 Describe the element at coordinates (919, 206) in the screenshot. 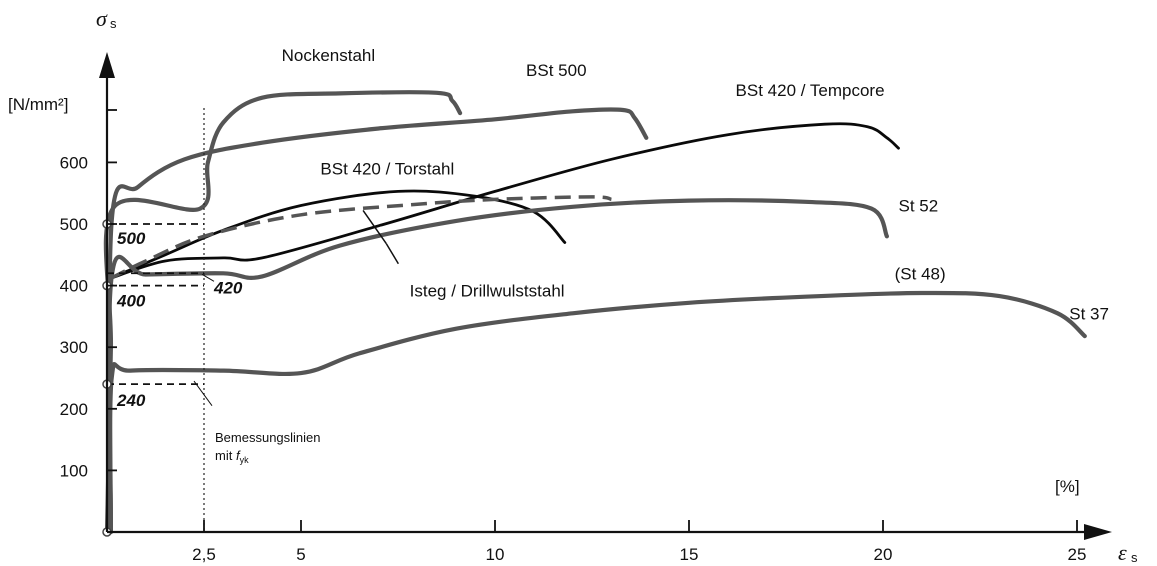

I see `series-label-st-52: St 52` at that location.